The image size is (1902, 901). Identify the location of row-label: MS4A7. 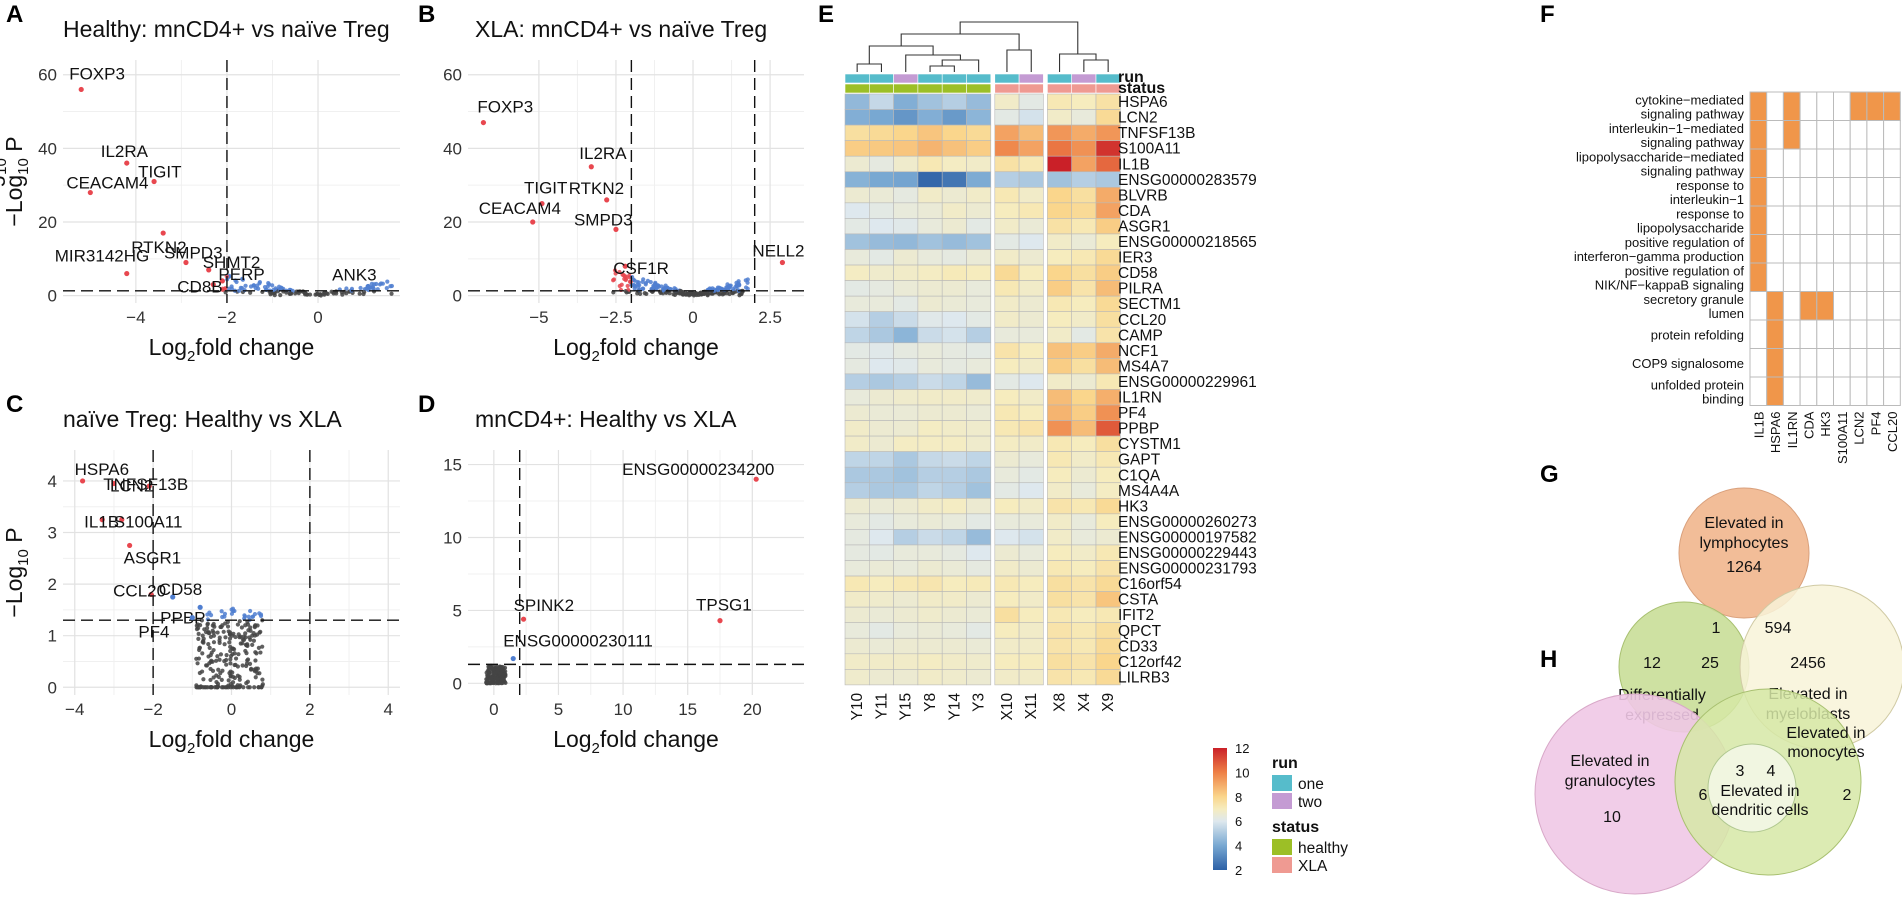
(1143, 366).